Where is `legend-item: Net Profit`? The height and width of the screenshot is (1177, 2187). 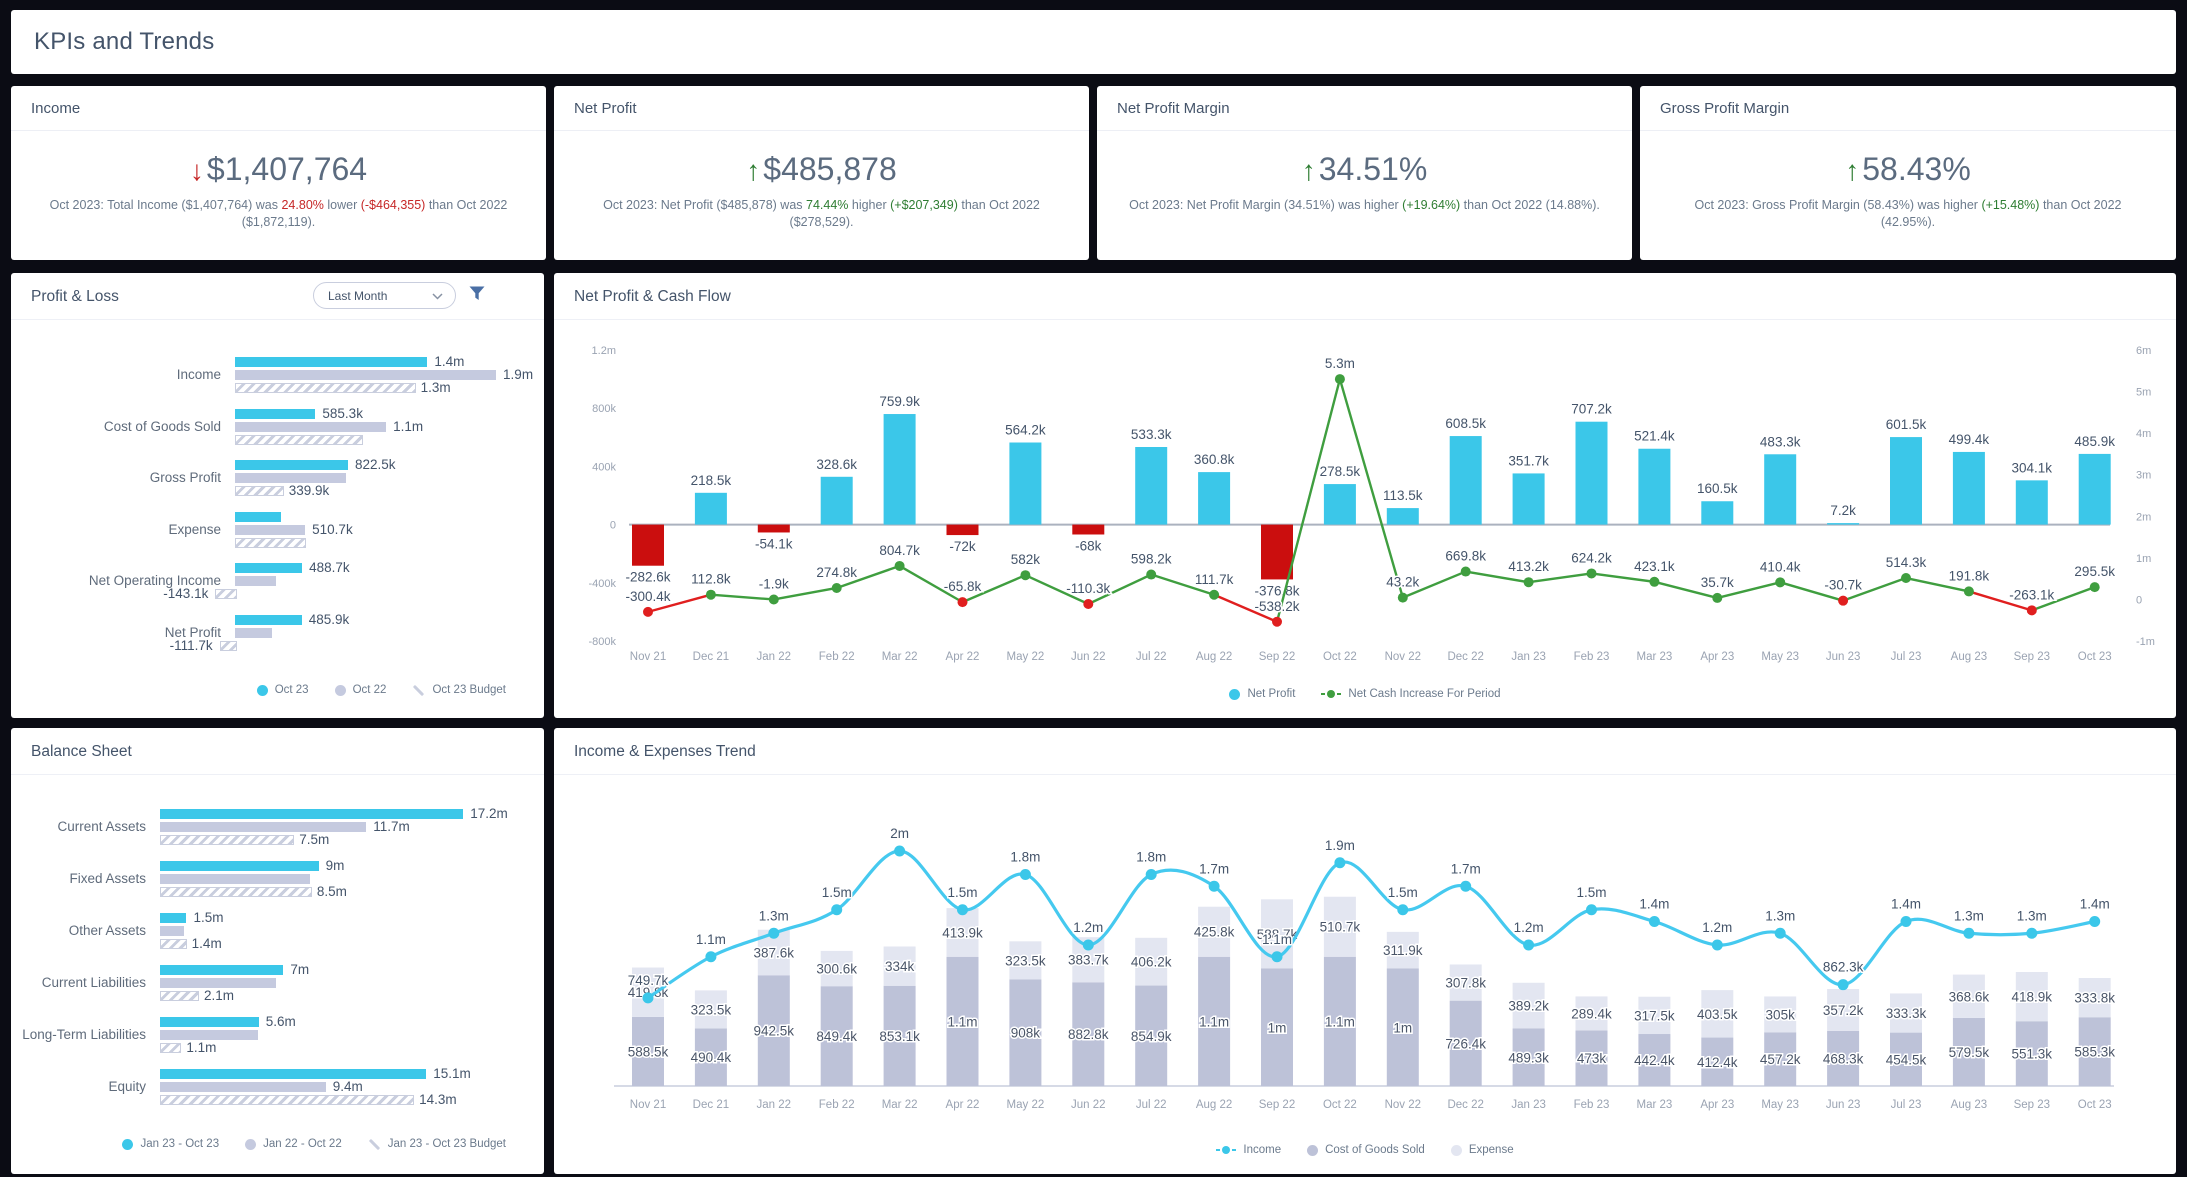
legend-item: Net Profit is located at coordinates (1262, 694).